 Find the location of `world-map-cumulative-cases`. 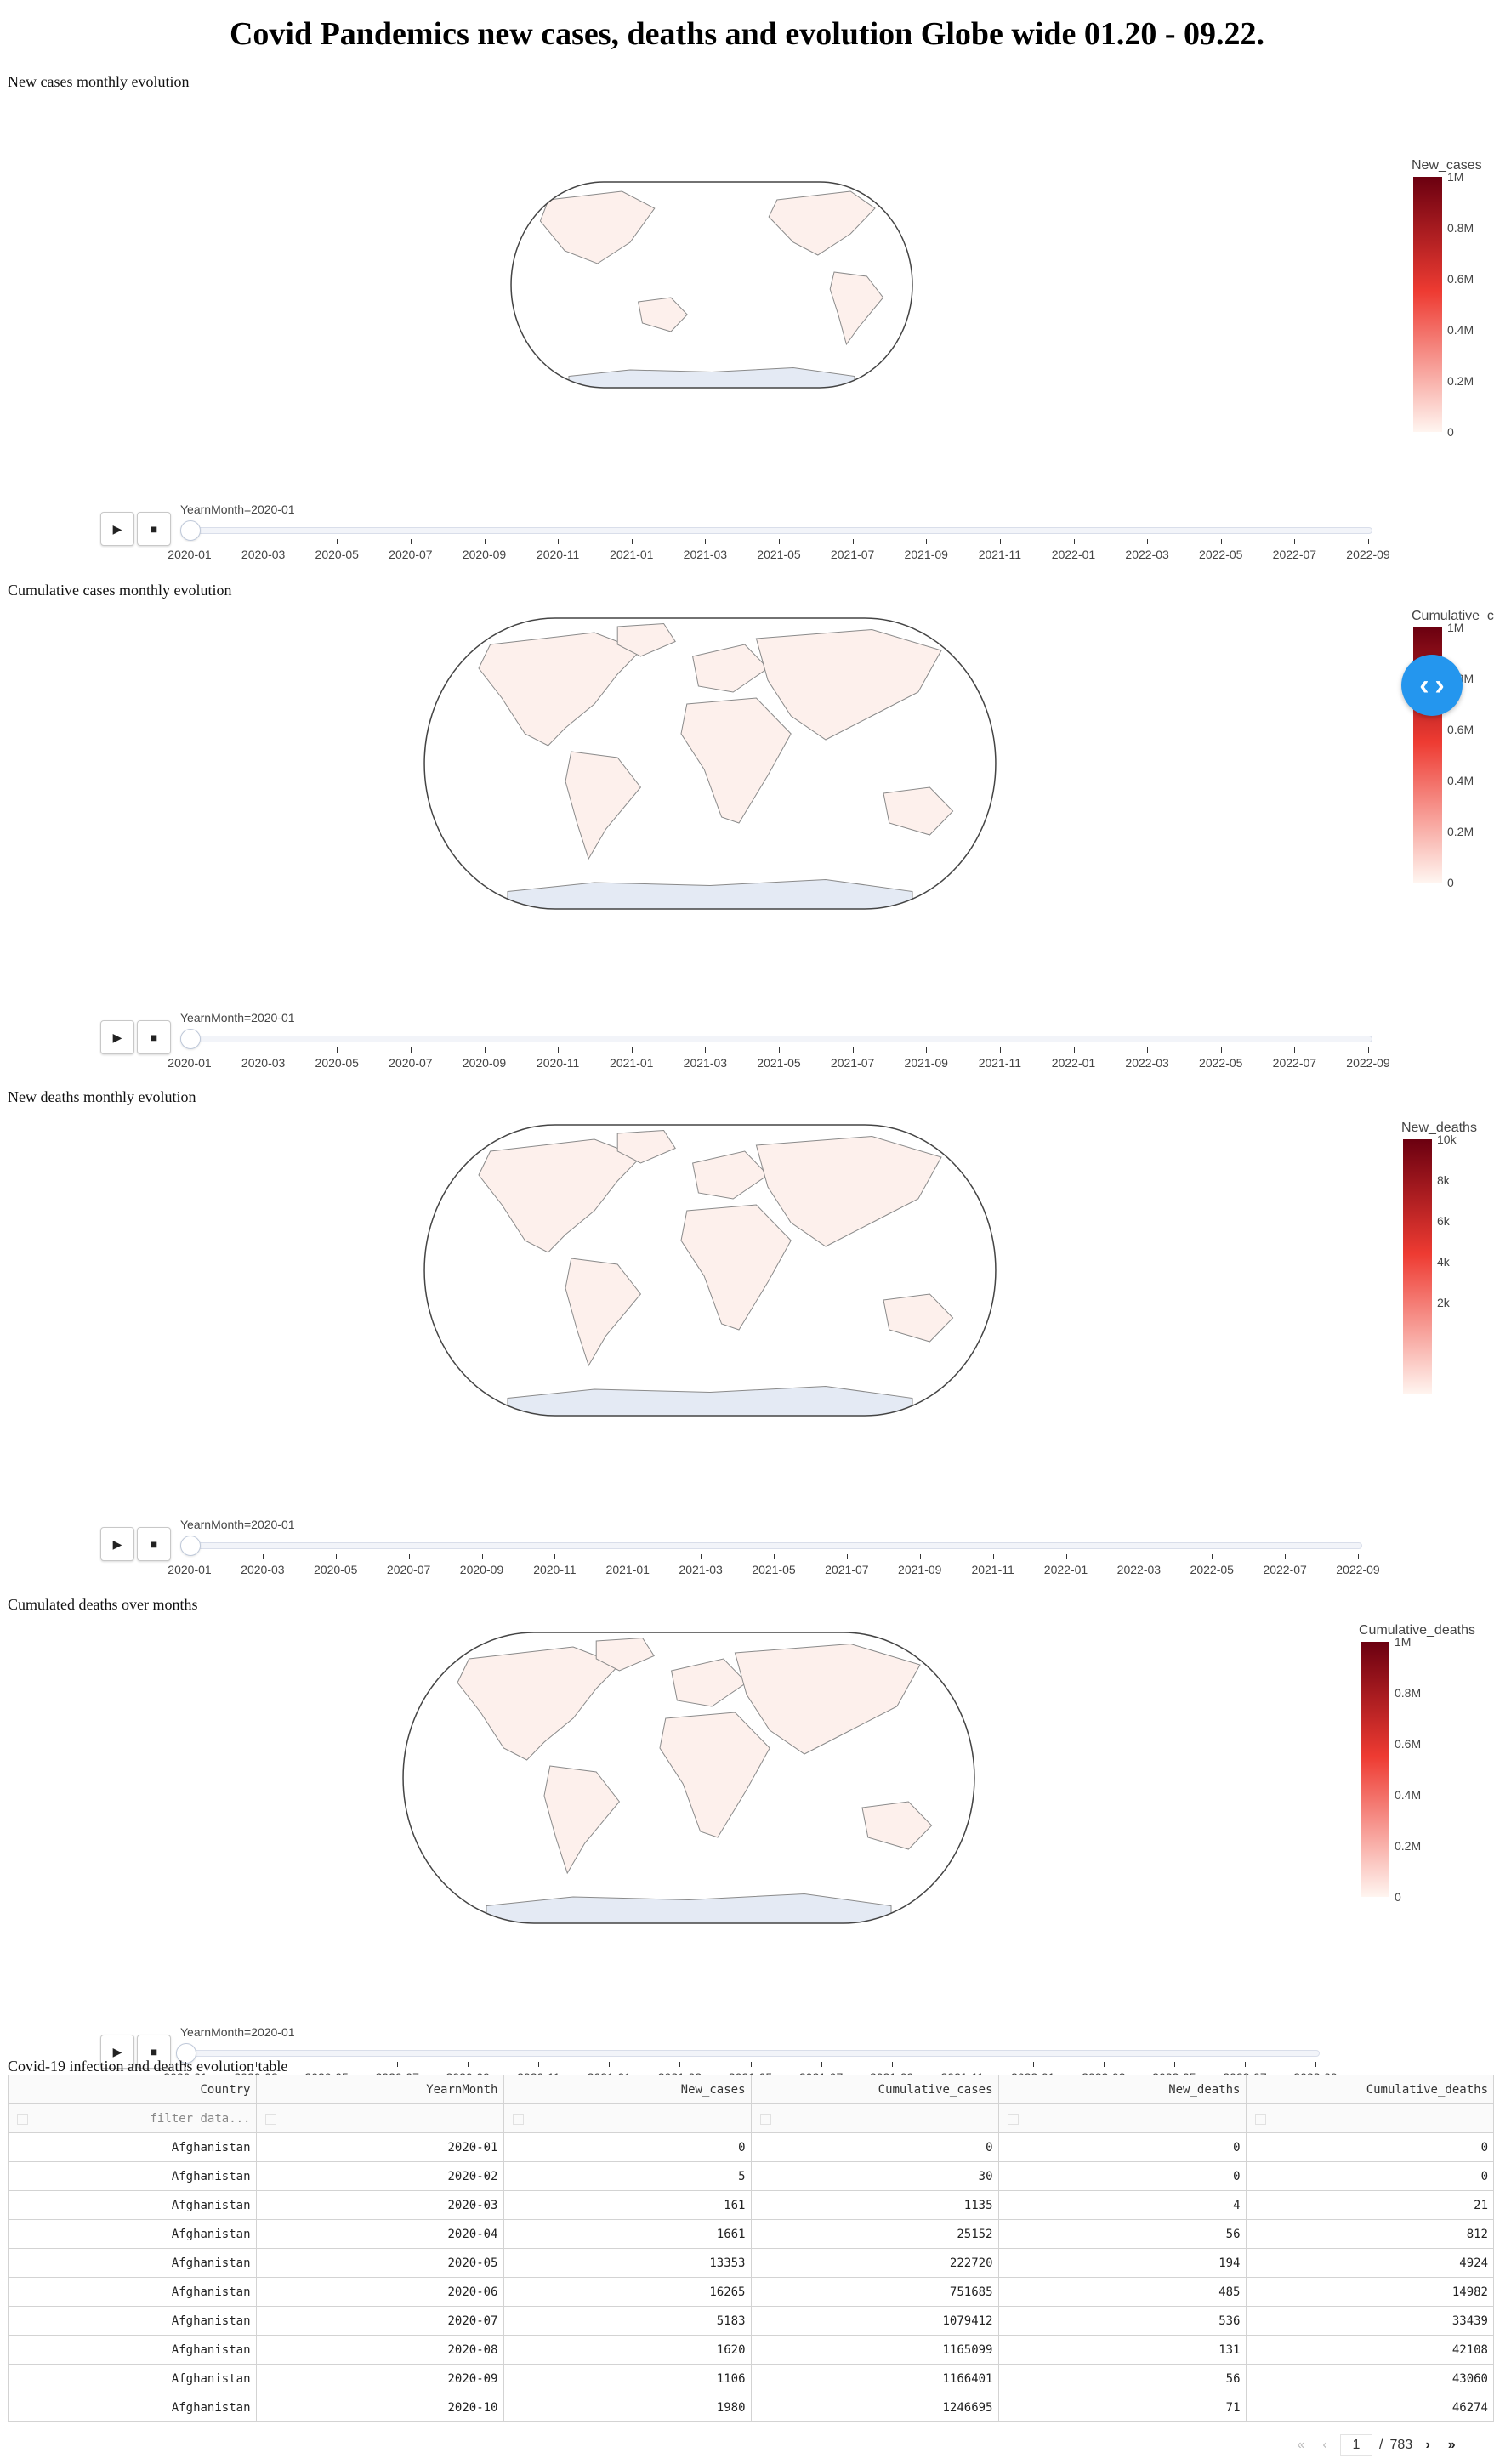

world-map-cumulative-cases is located at coordinates (710, 763).